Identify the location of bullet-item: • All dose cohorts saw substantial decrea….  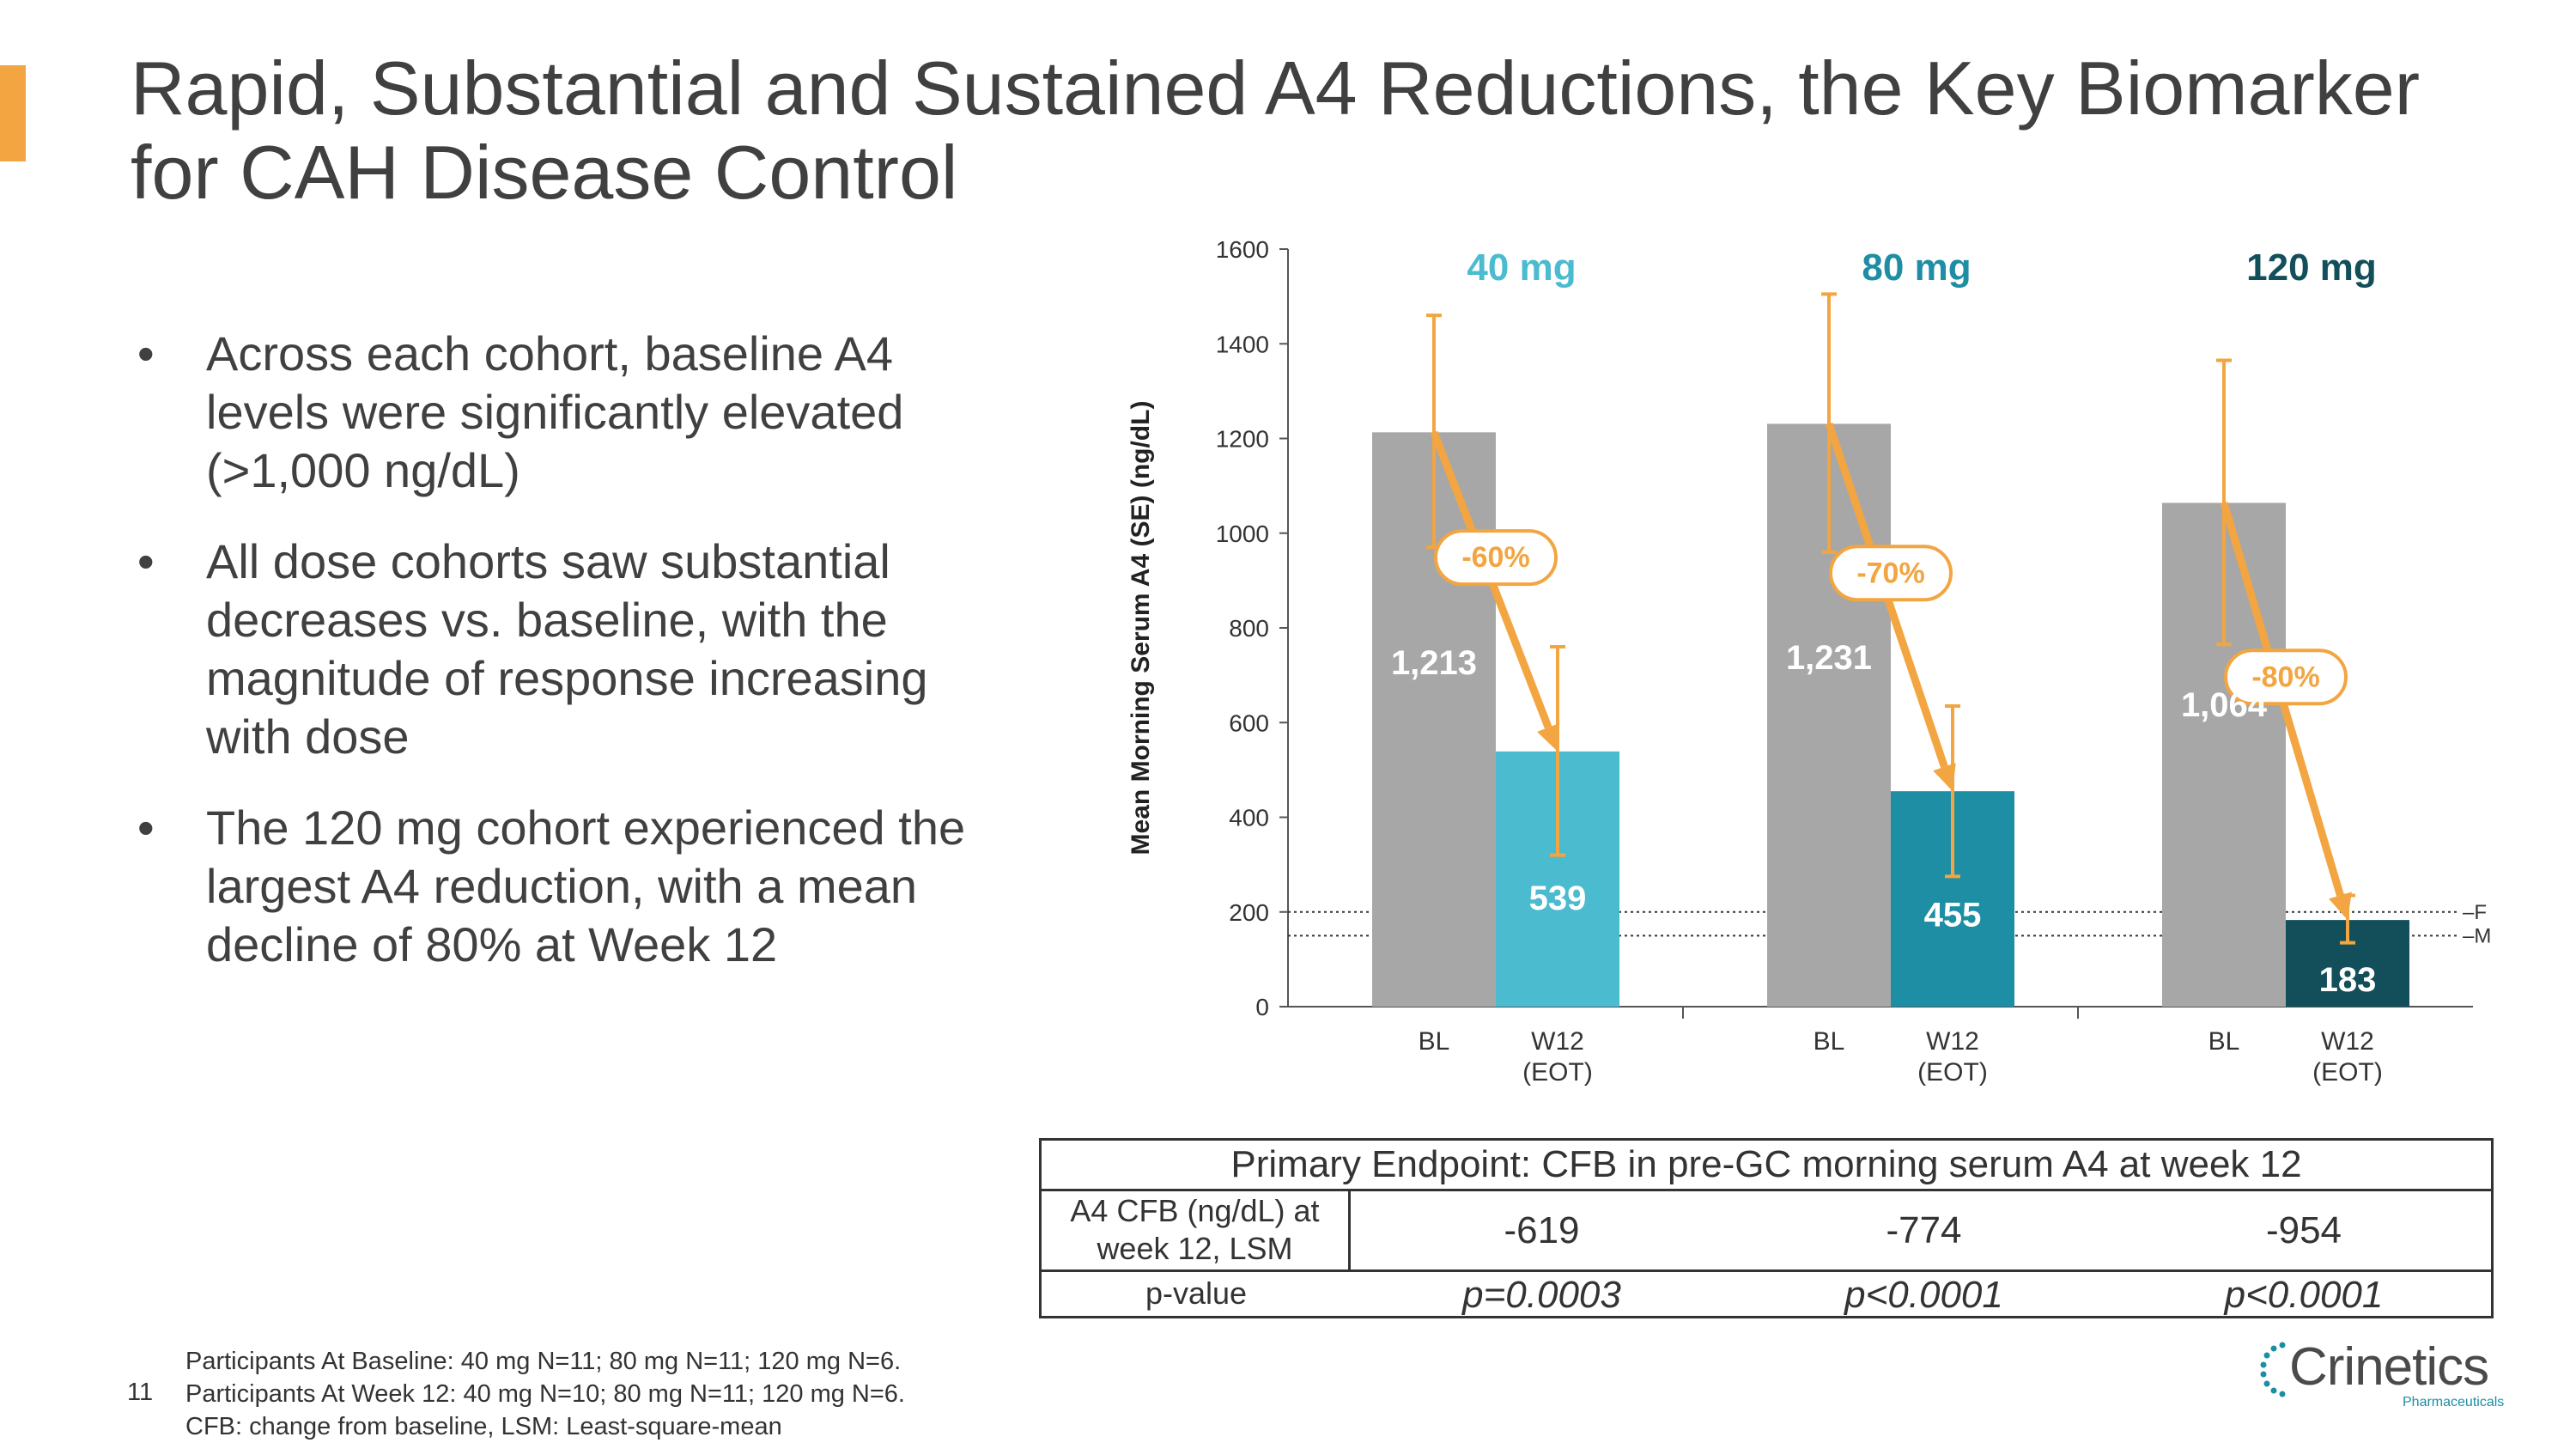
(577, 649).